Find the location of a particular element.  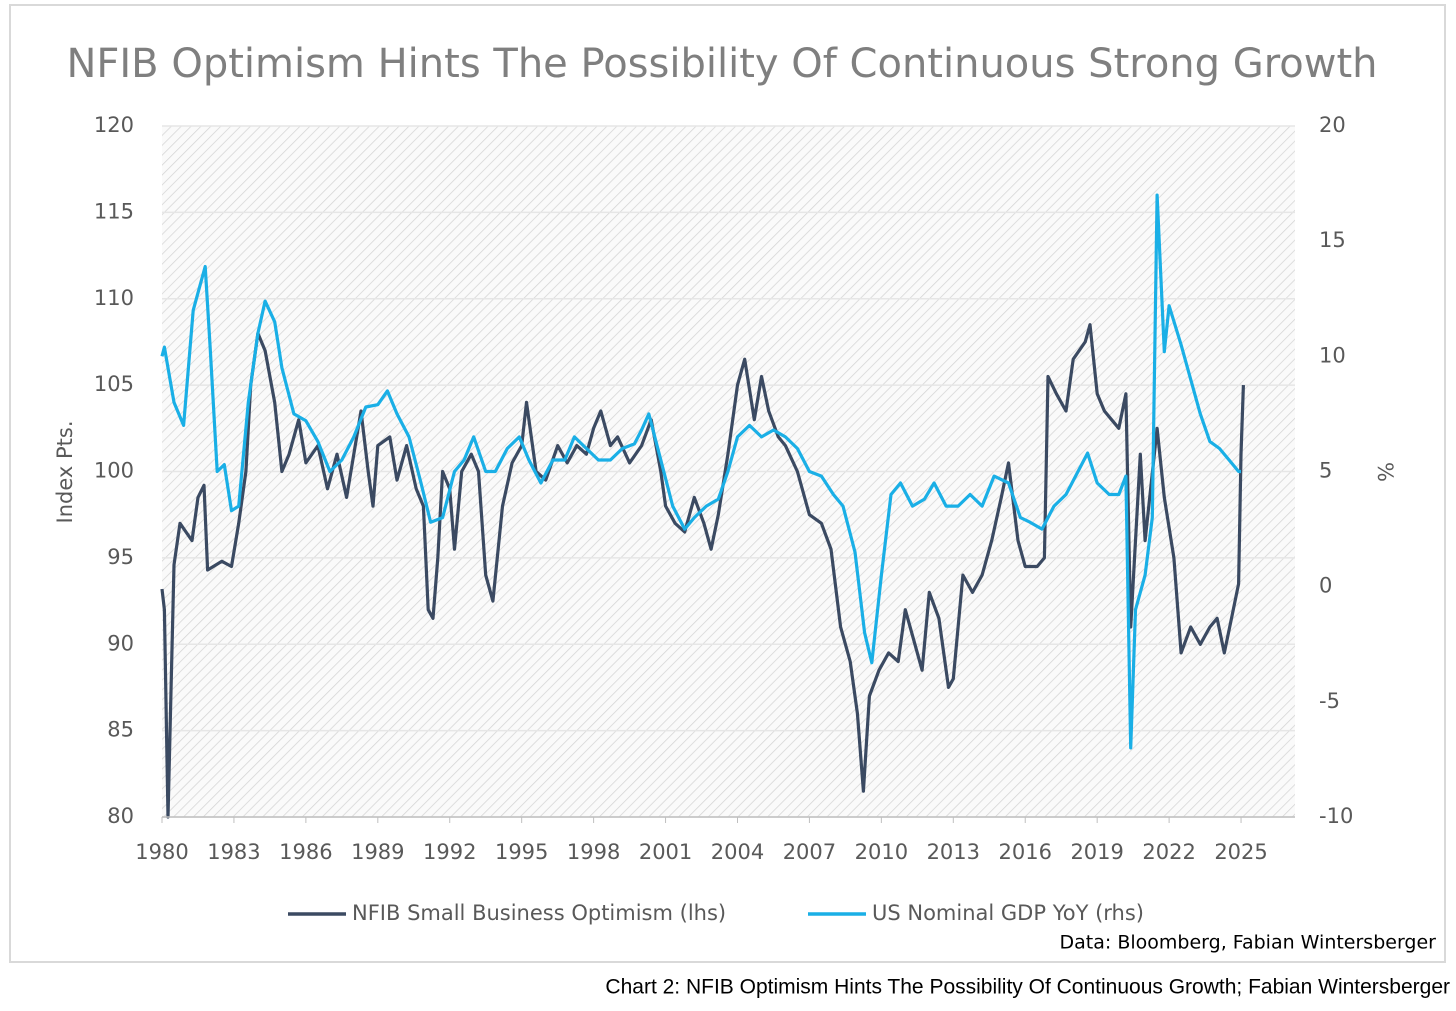

x-tick-label: 1980 is located at coordinates (161, 852).